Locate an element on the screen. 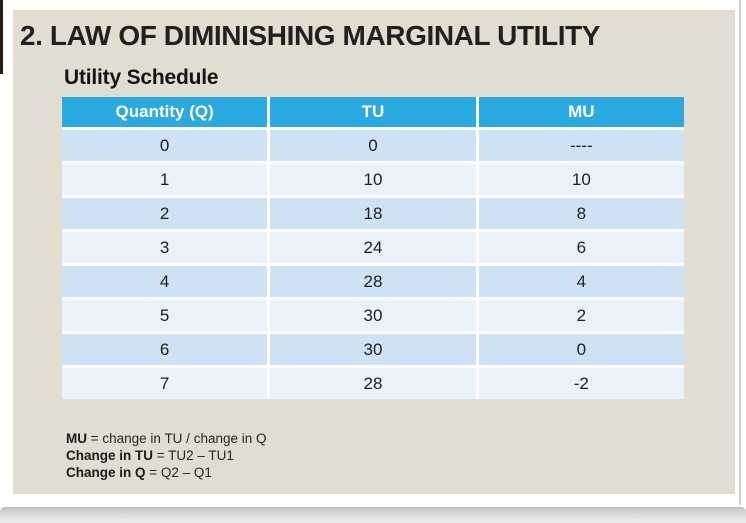 This screenshot has height=523, width=746. note-text: = TU2 – TU1 is located at coordinates (193, 455).